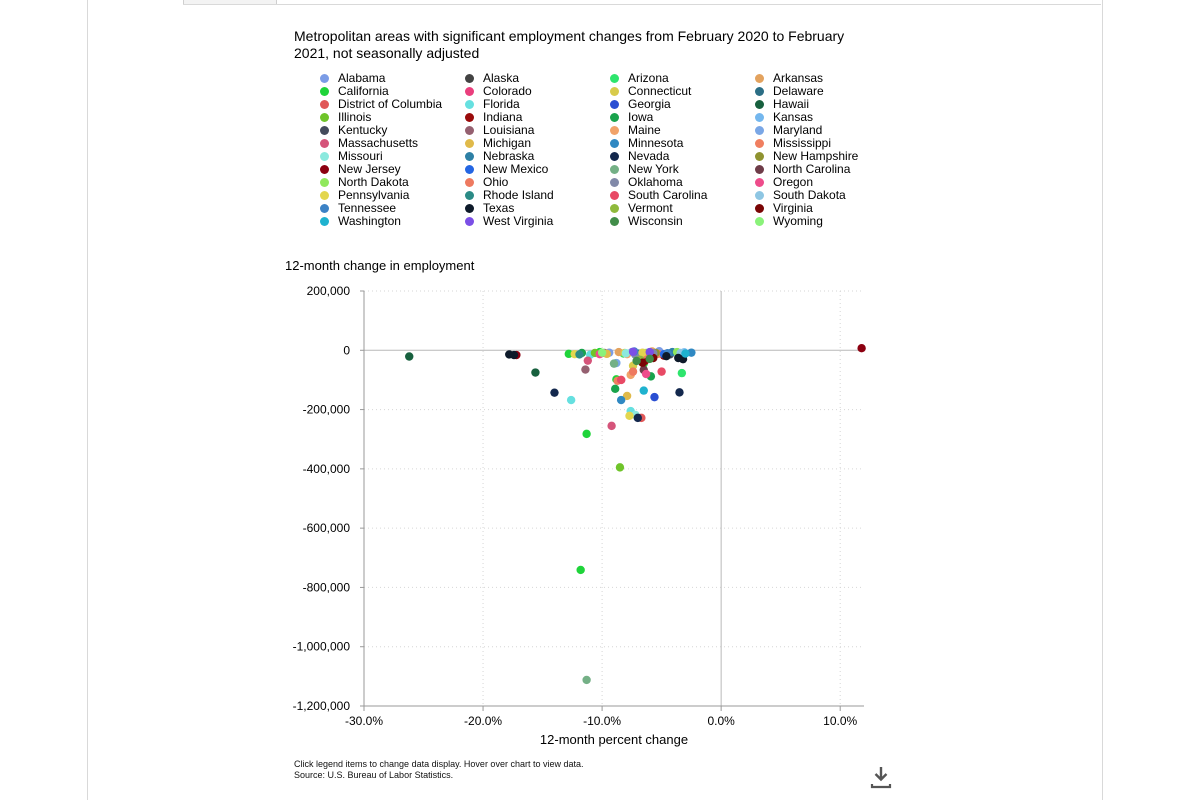 This screenshot has height=805, width=1192. What do you see at coordinates (621, 400) in the screenshot?
I see `data-point-minnesota` at bounding box center [621, 400].